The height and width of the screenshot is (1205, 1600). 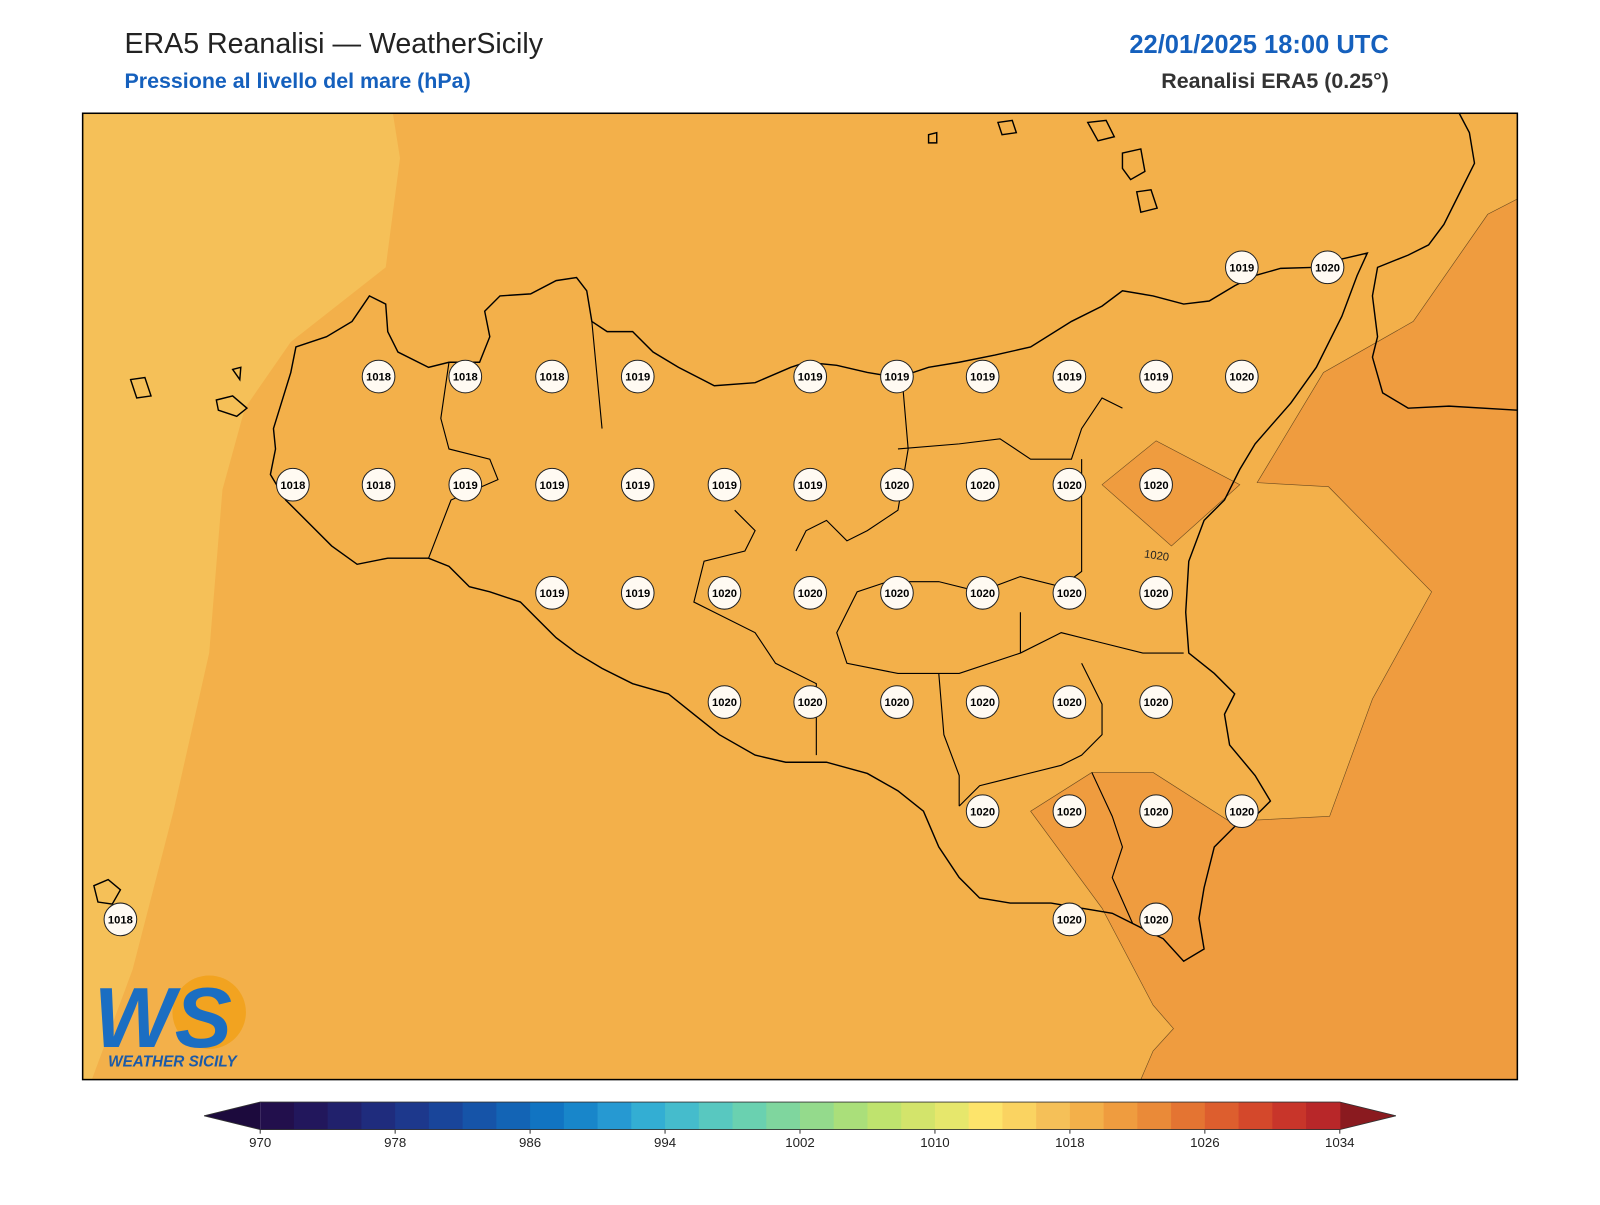 What do you see at coordinates (665, 1142) in the screenshot?
I see `colorbar-tick-label: 994` at bounding box center [665, 1142].